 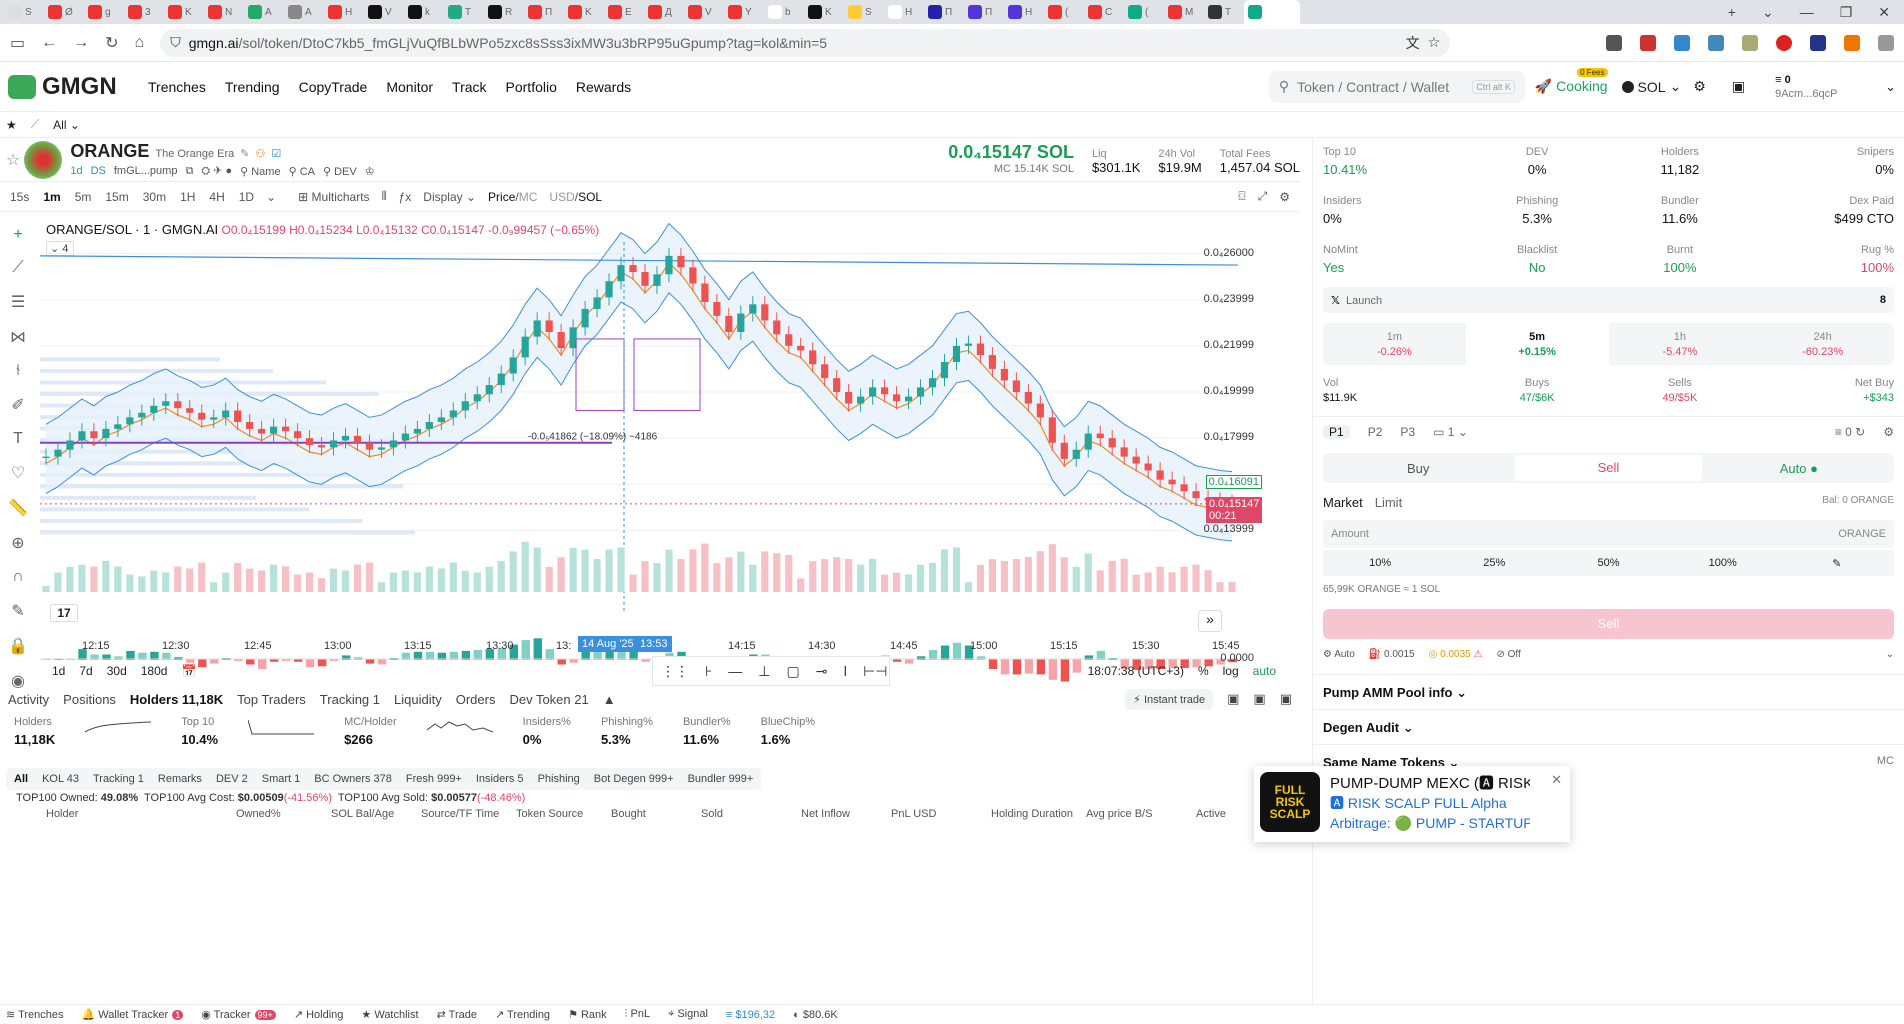 What do you see at coordinates (410, 86) in the screenshot?
I see `nav-item-monitor: Monitor` at bounding box center [410, 86].